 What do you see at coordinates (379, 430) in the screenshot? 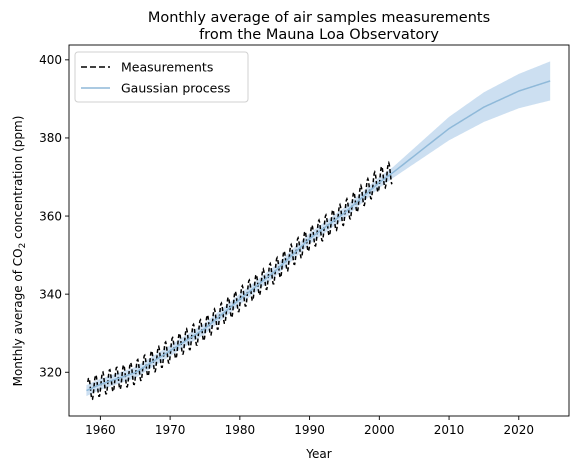
I see `x-tick-label-2000: 2000` at bounding box center [379, 430].